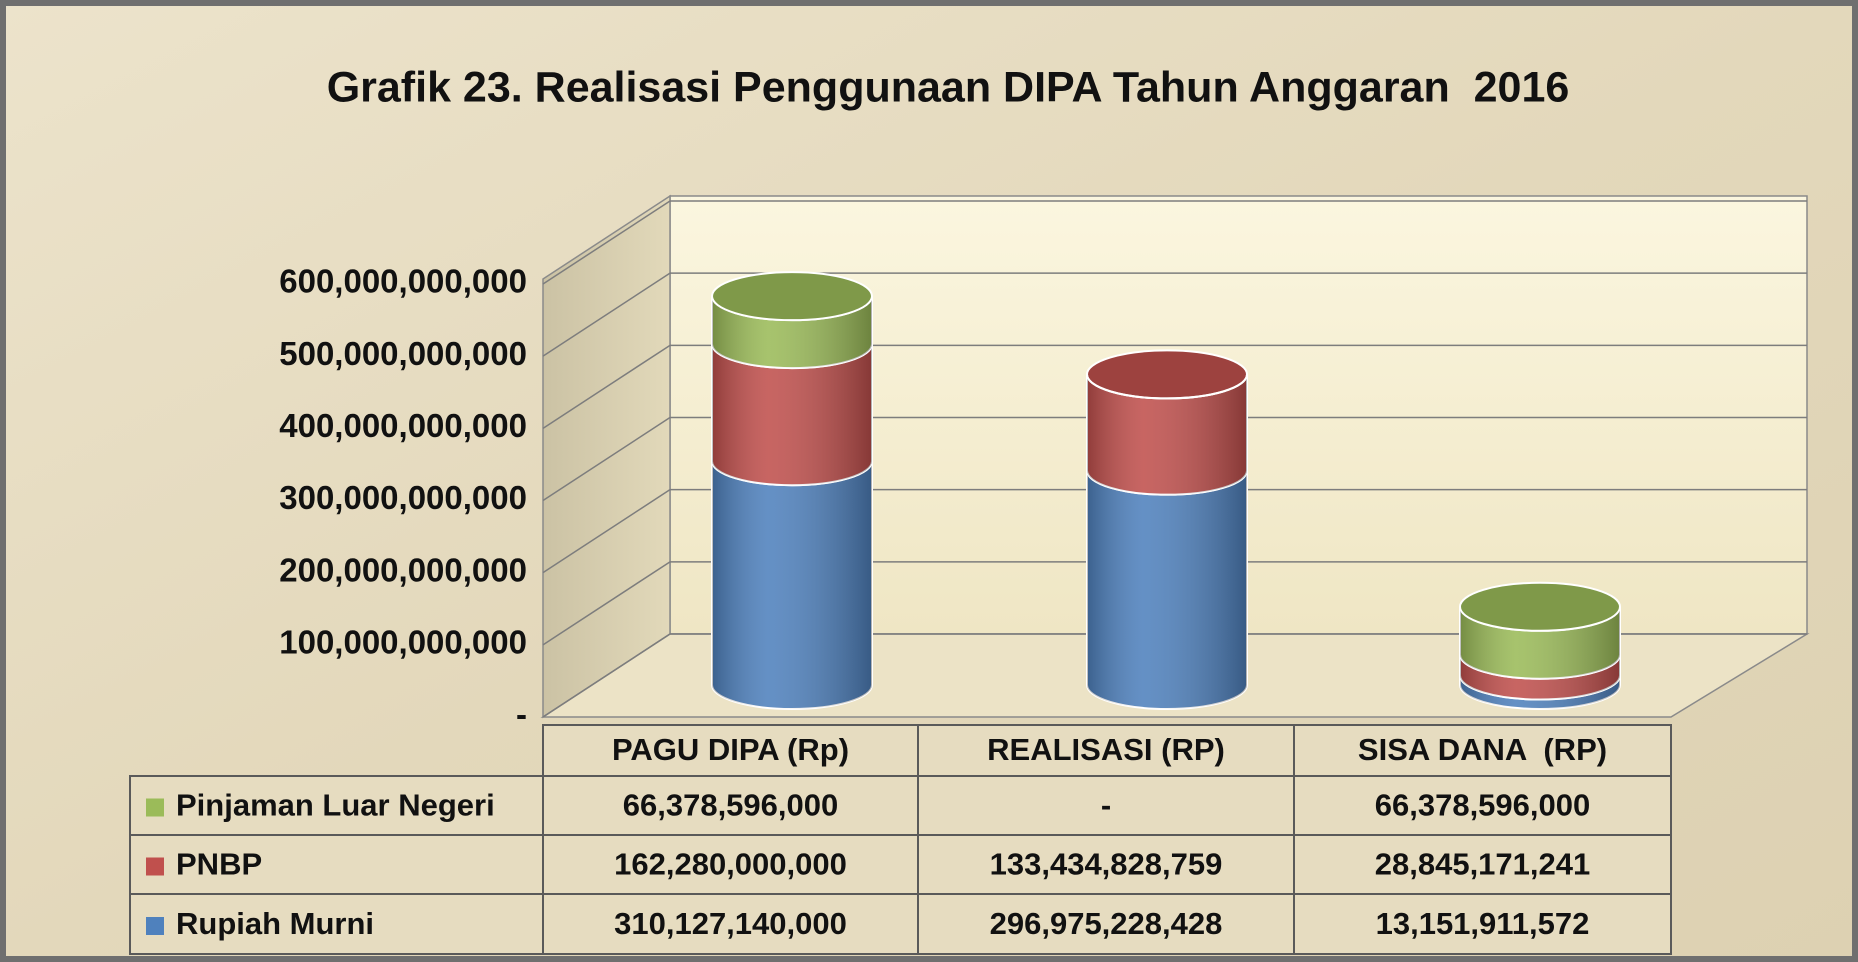  I want to click on table-header: REALISASI (RP), so click(1106, 749).